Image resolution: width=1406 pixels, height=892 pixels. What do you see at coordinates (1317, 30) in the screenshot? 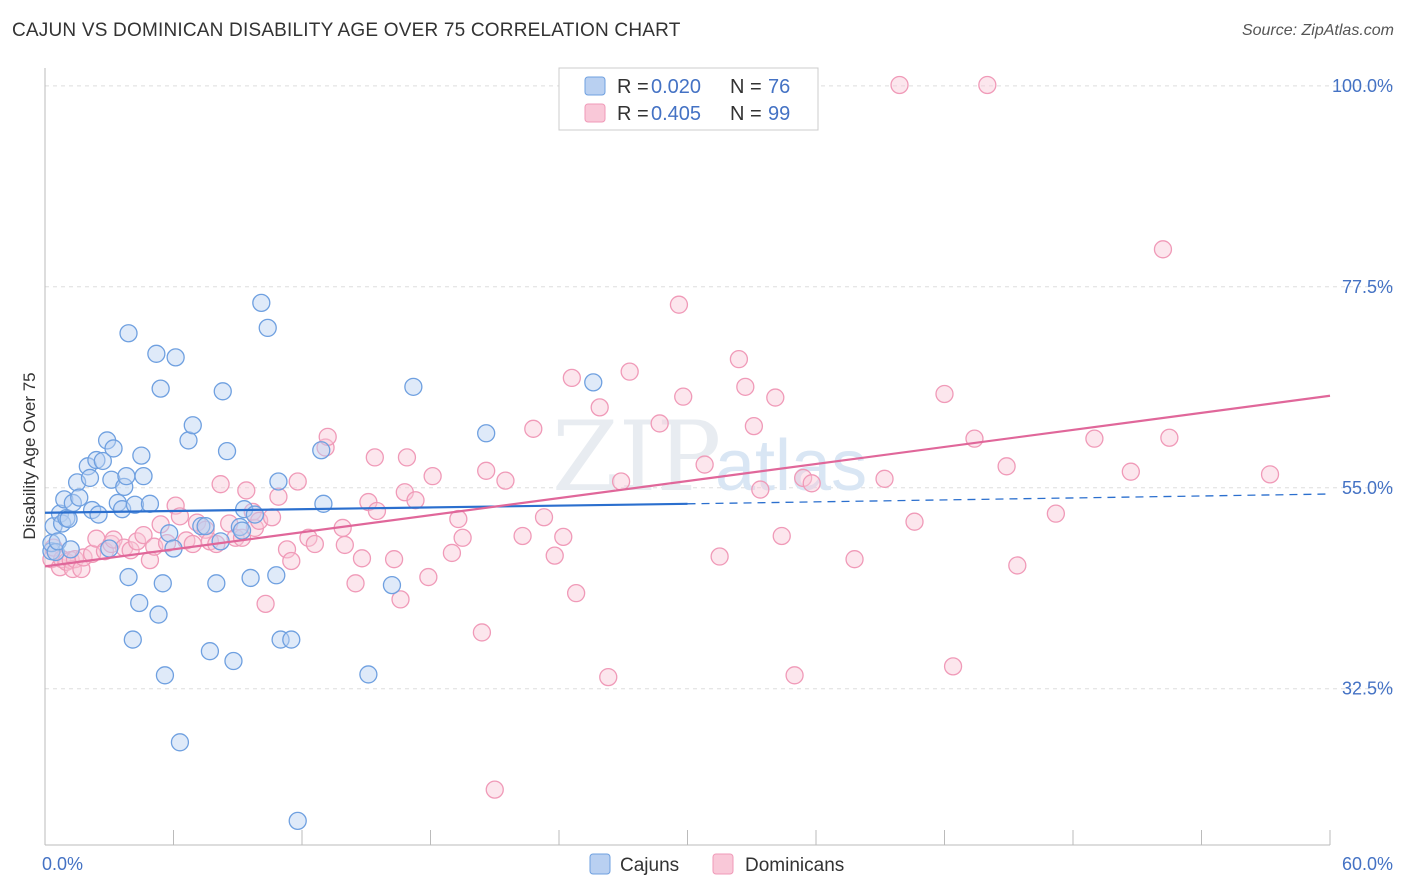
I see `source-label: Source: ZipAtlas.com` at bounding box center [1317, 30].